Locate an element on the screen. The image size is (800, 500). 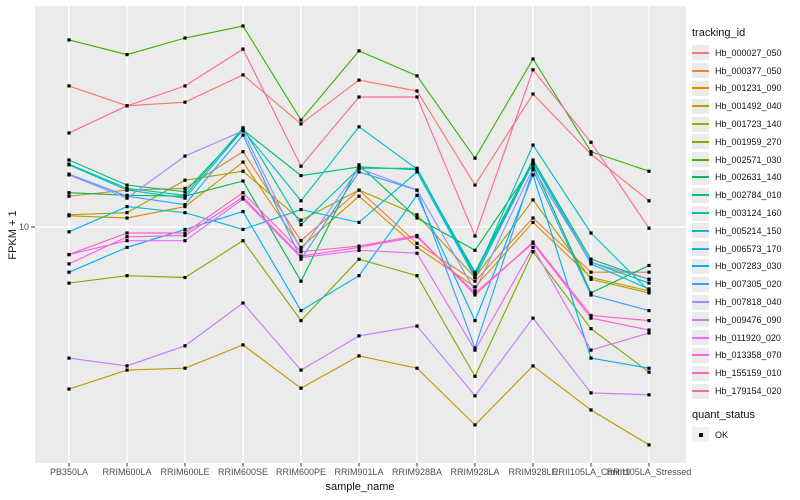
x-tick-label: RRIM928LE is located at coordinates (533, 472).